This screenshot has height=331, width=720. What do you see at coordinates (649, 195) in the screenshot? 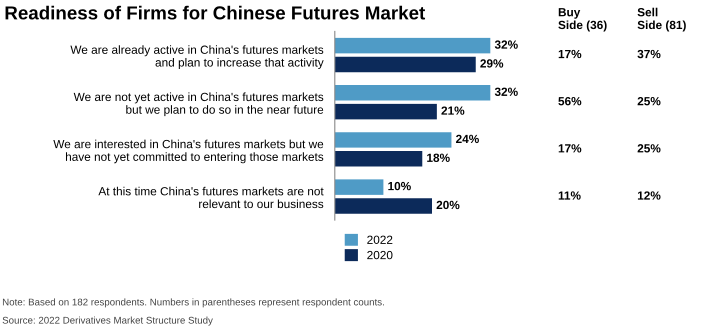
I see `text: 12%` at bounding box center [649, 195].